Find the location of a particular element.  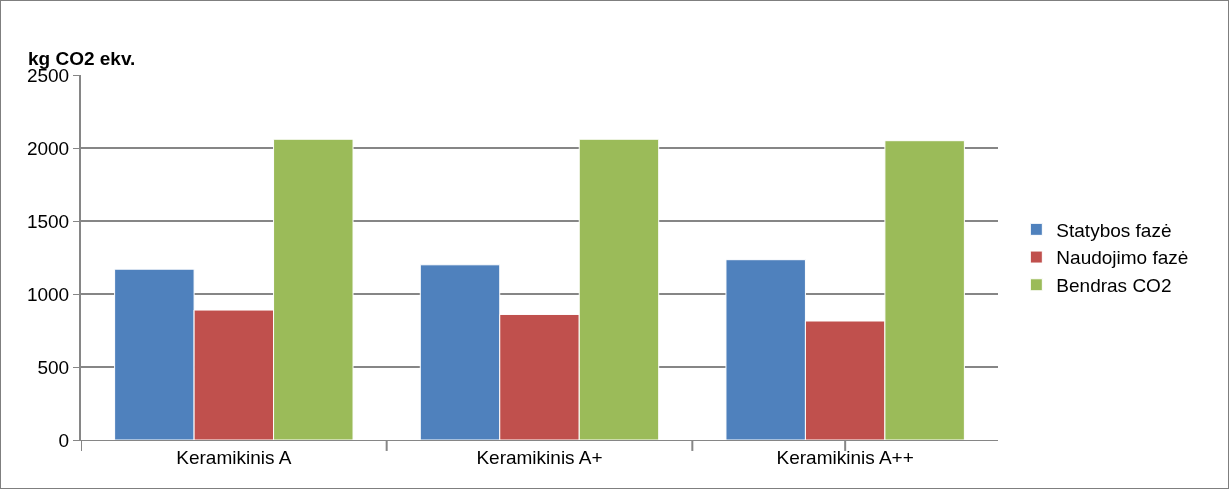

x-tick-label: Keramikinis A is located at coordinates (234, 457).